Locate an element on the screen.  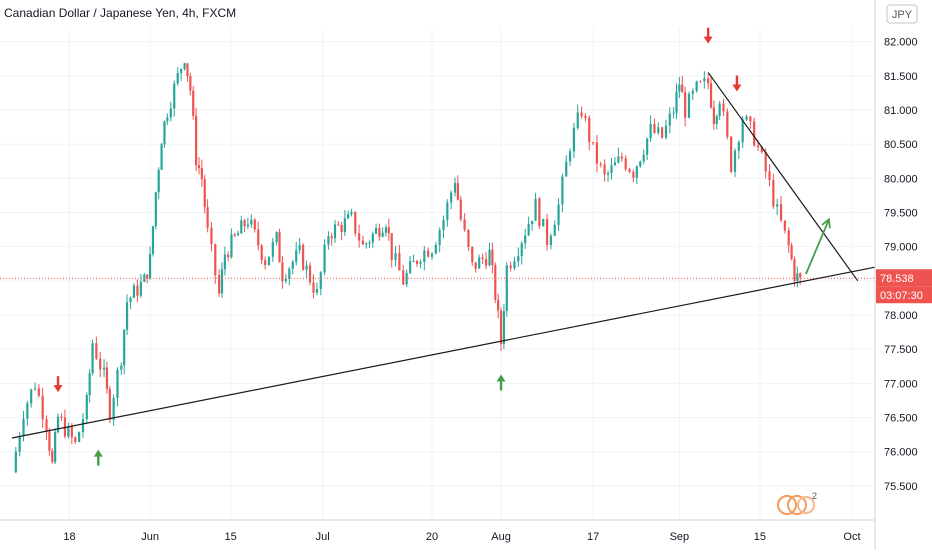
currency-badge: JPY is located at coordinates (902, 14).